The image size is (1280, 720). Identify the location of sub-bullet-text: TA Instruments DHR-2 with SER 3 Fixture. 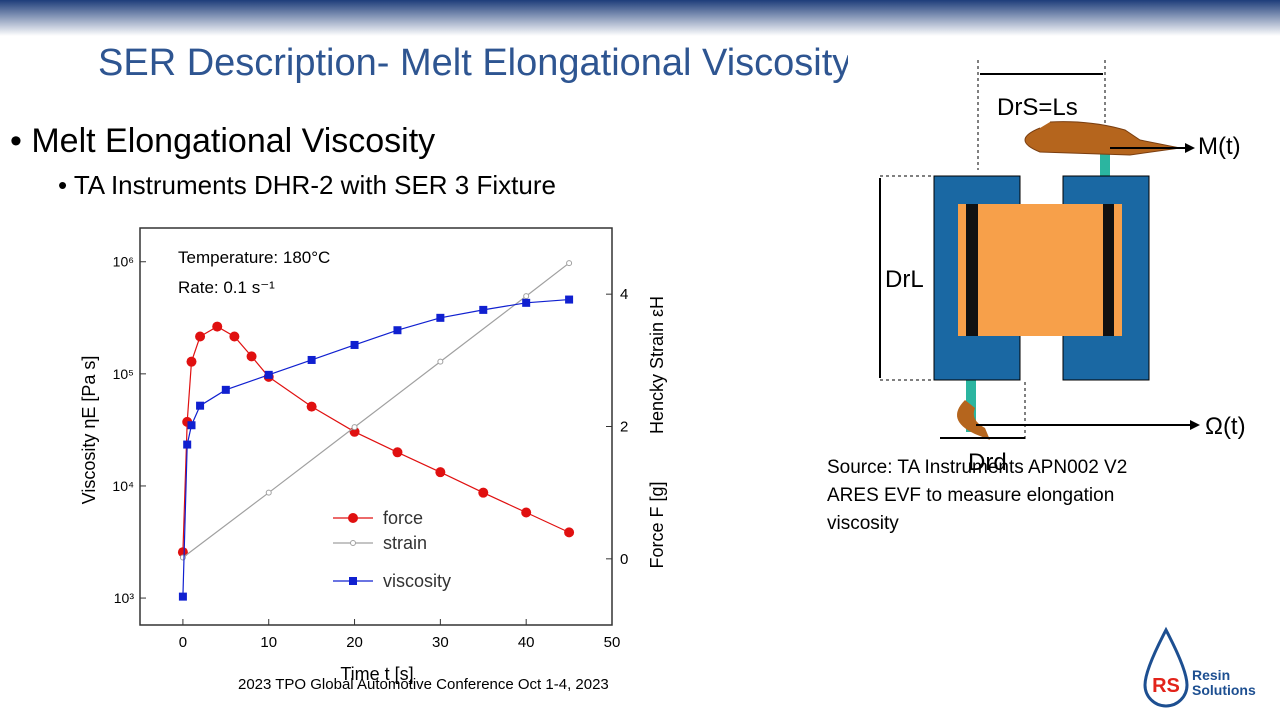
(314, 185).